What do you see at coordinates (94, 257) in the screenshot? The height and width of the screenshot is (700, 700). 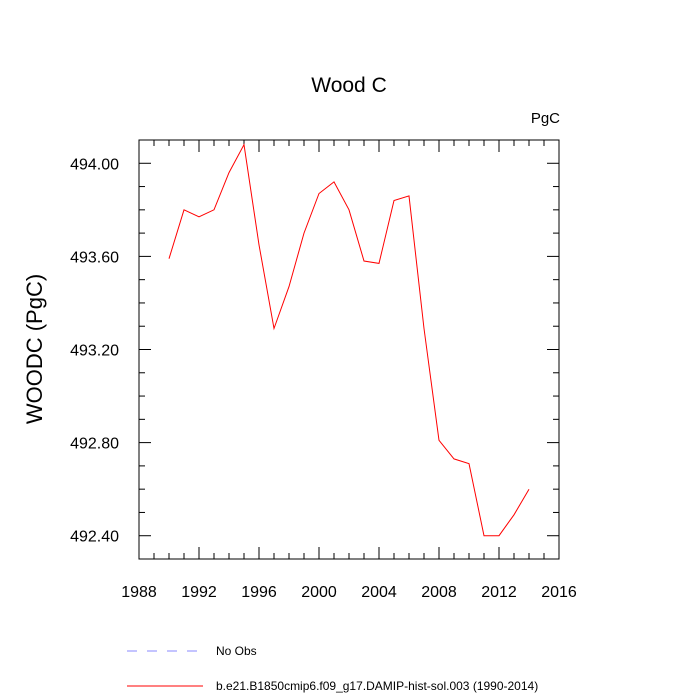 I see `y-tick-label: 493.60` at bounding box center [94, 257].